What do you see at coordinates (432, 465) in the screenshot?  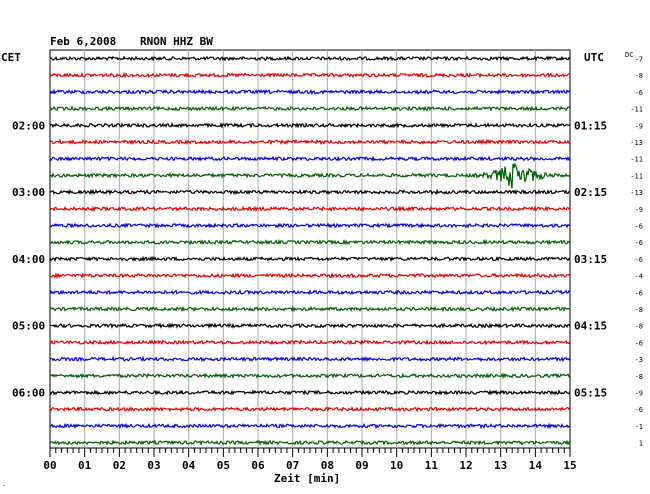 I see `x-tick-label: 11` at bounding box center [432, 465].